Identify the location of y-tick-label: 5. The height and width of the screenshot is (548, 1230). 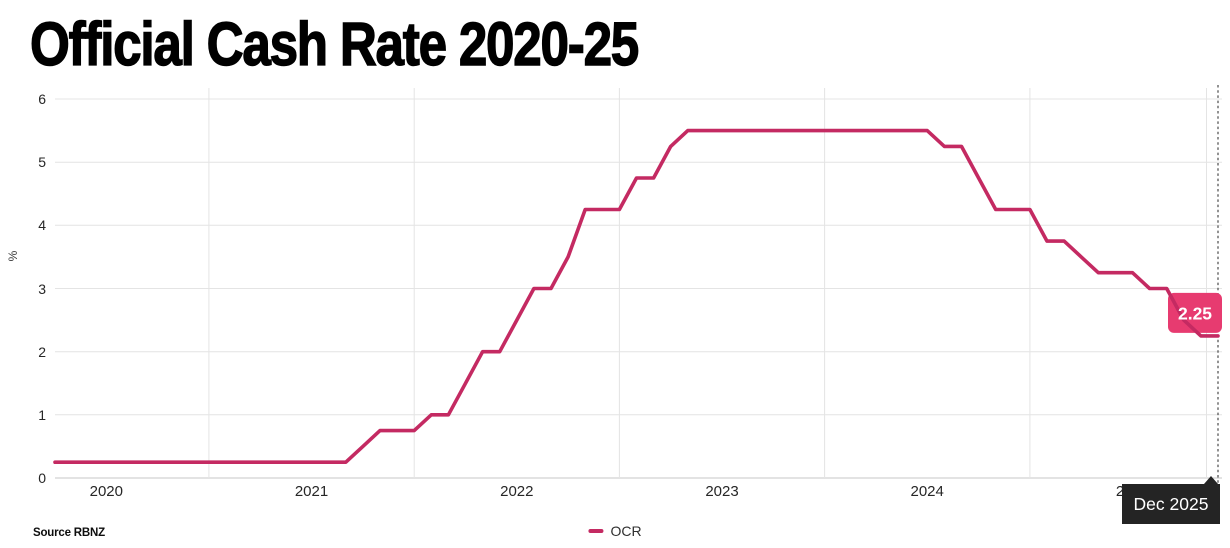
(42, 162).